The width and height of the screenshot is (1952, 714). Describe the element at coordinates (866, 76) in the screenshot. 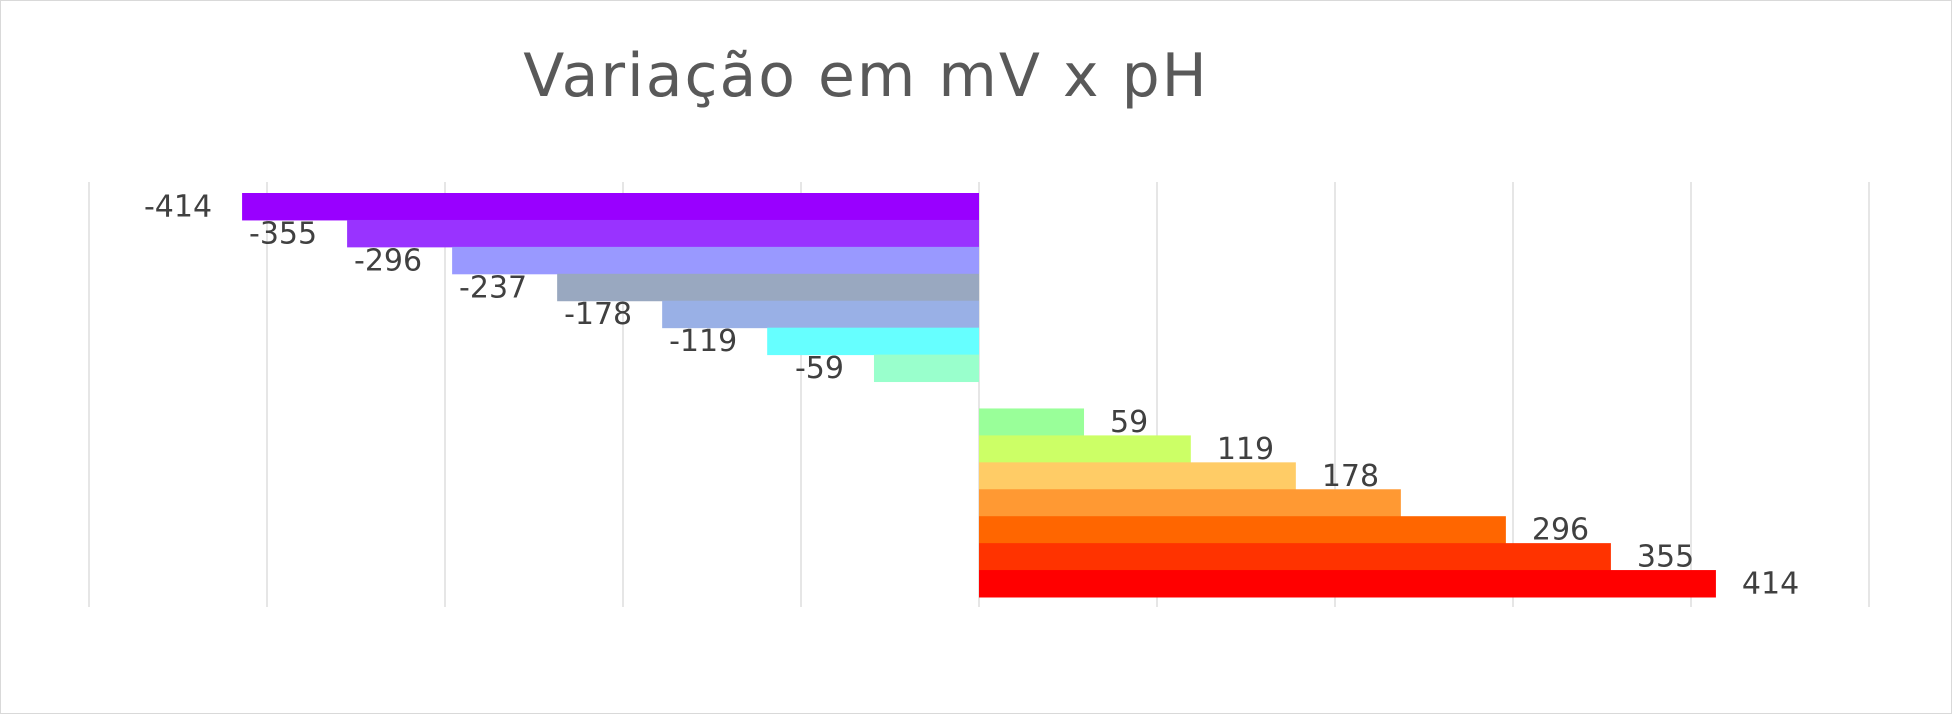

I see `chart-title: Variação em mV x pH` at that location.